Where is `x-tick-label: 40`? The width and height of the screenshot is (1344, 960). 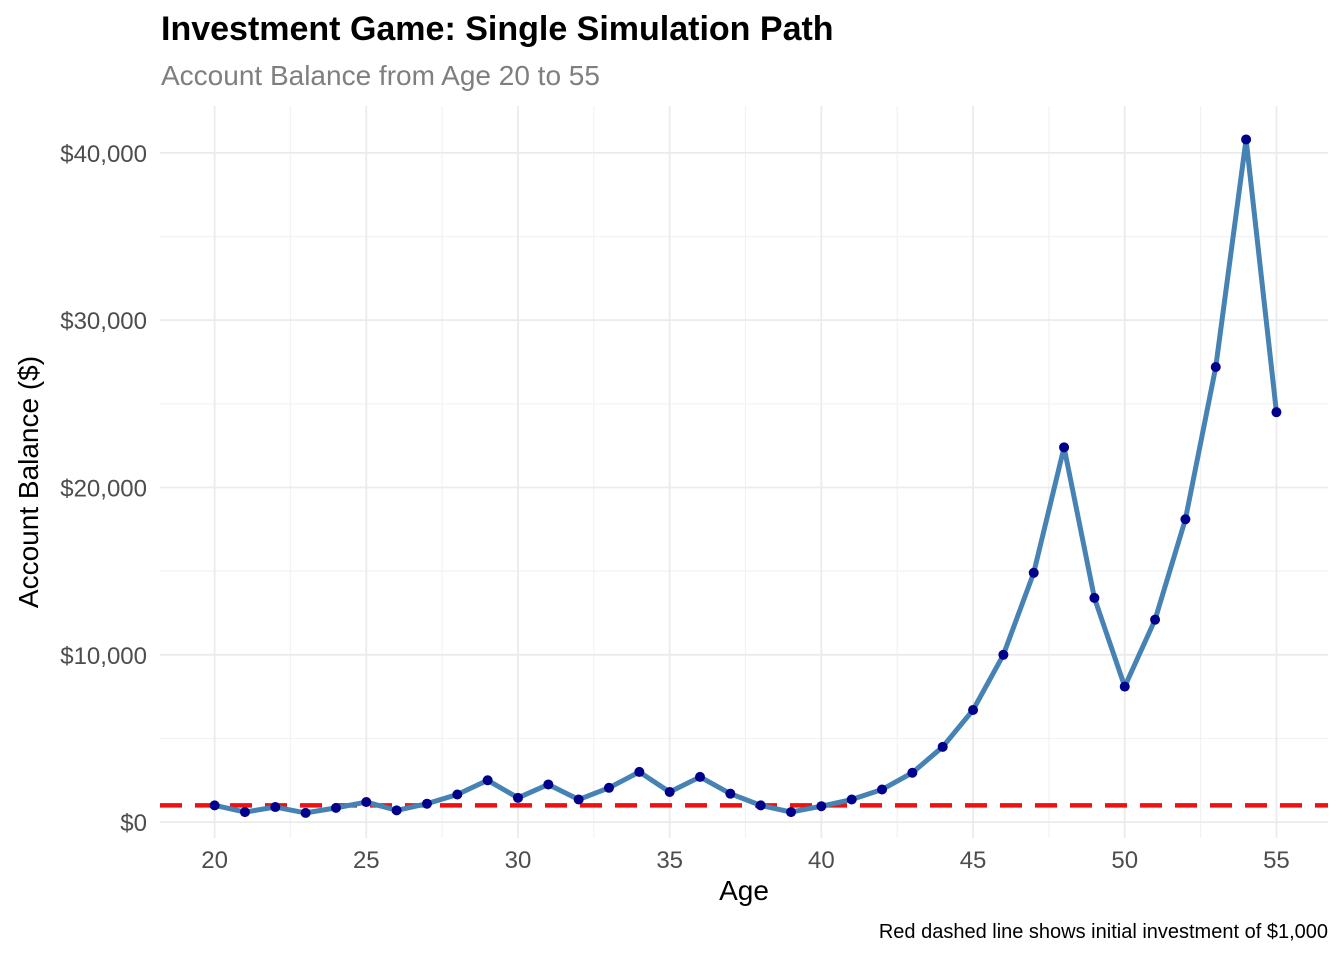
x-tick-label: 40 is located at coordinates (821, 860).